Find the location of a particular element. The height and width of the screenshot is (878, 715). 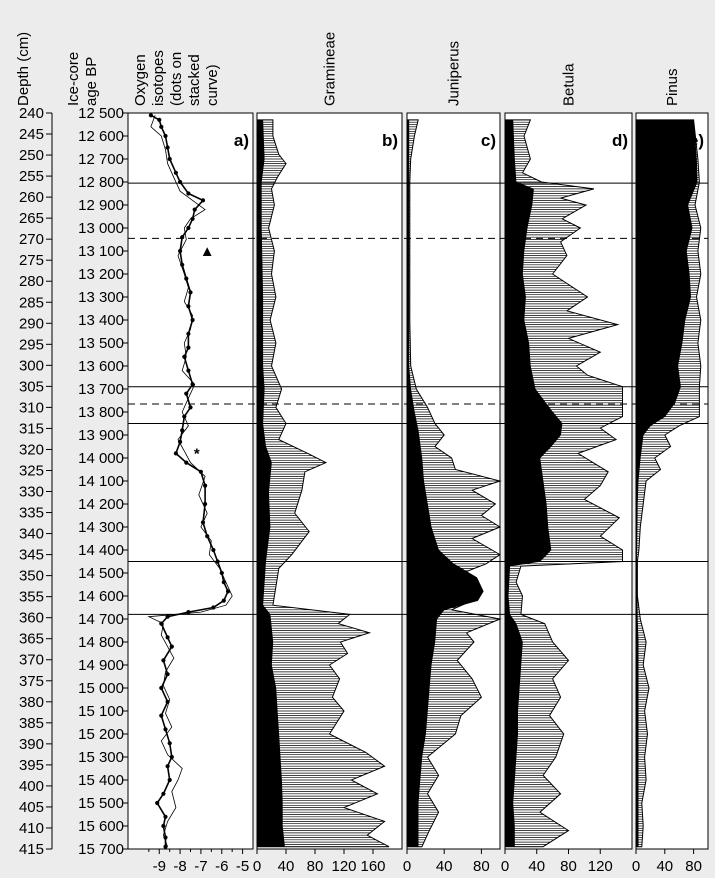

depth-tick-label: 335 is located at coordinates (31, 513).